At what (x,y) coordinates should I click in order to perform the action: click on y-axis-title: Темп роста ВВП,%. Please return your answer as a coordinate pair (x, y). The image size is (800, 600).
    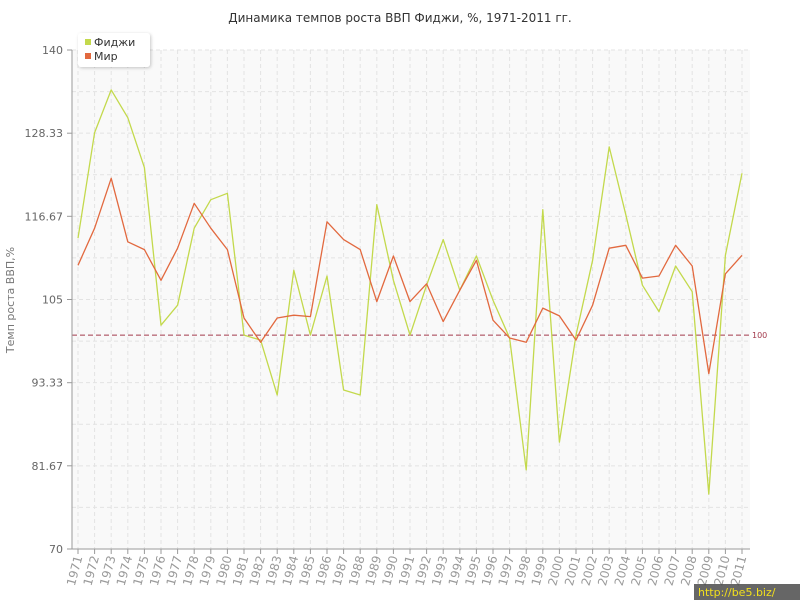
    Looking at the image, I should click on (10, 300).